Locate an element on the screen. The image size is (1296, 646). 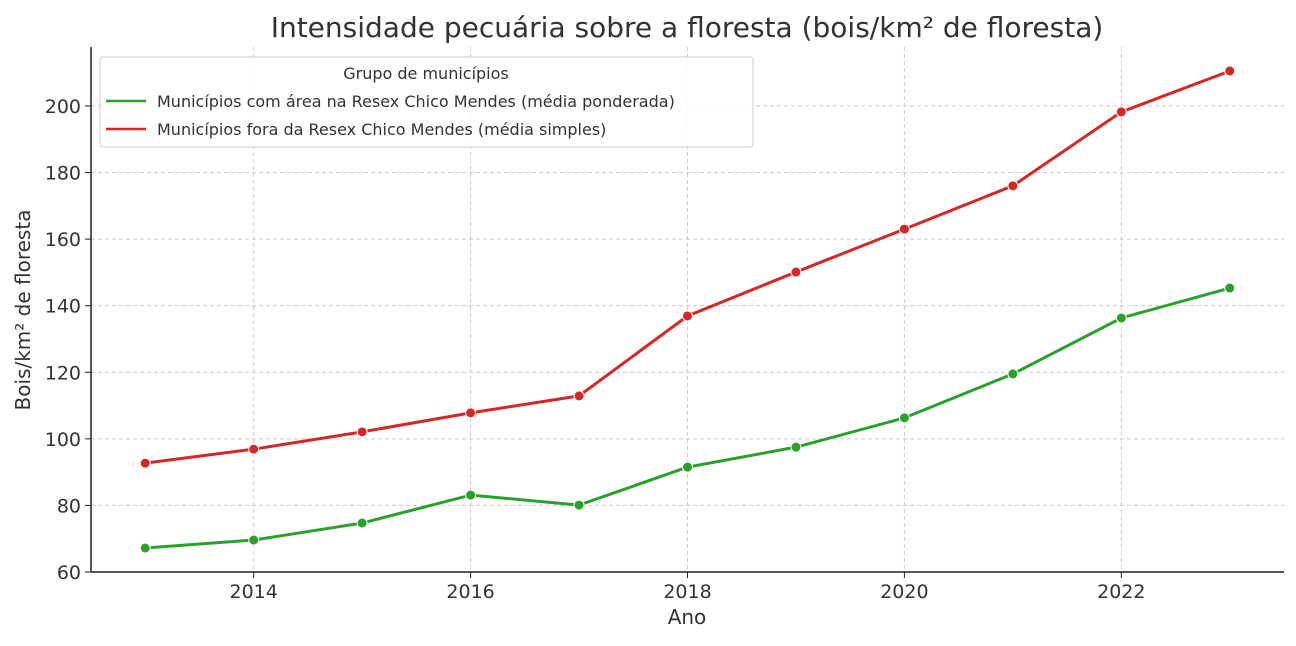
legend-title: Grupo de municípios is located at coordinates (426, 73).